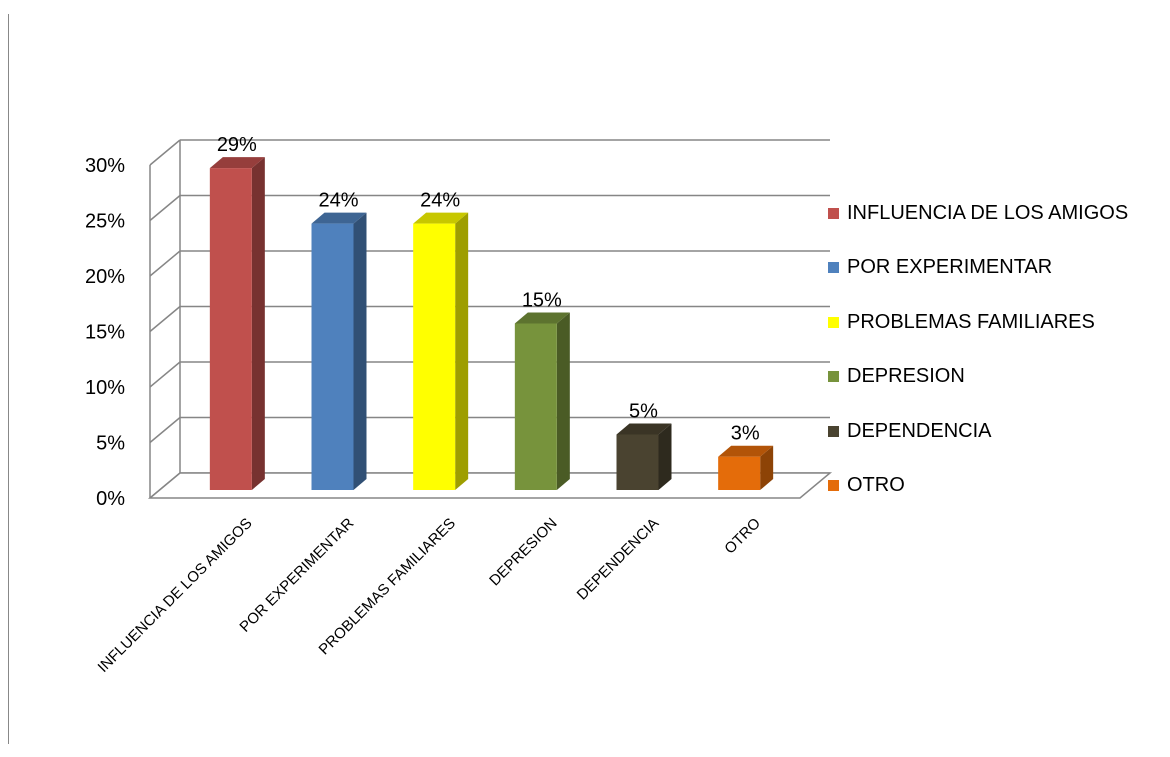 The height and width of the screenshot is (757, 1170). Describe the element at coordinates (105, 388) in the screenshot. I see `y-tick-label: 10%` at that location.